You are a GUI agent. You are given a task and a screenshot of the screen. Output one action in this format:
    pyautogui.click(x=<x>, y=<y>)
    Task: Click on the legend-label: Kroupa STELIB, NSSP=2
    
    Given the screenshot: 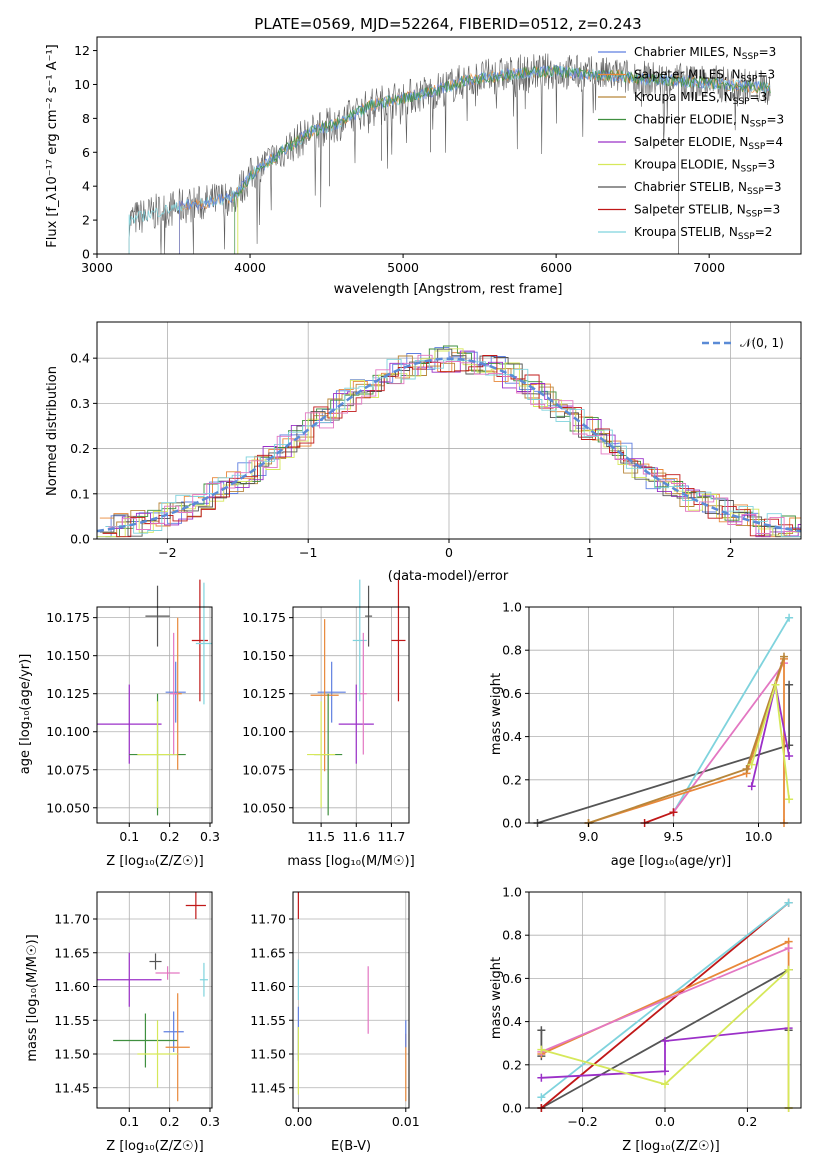 What is the action you would take?
    pyautogui.click(x=703, y=233)
    